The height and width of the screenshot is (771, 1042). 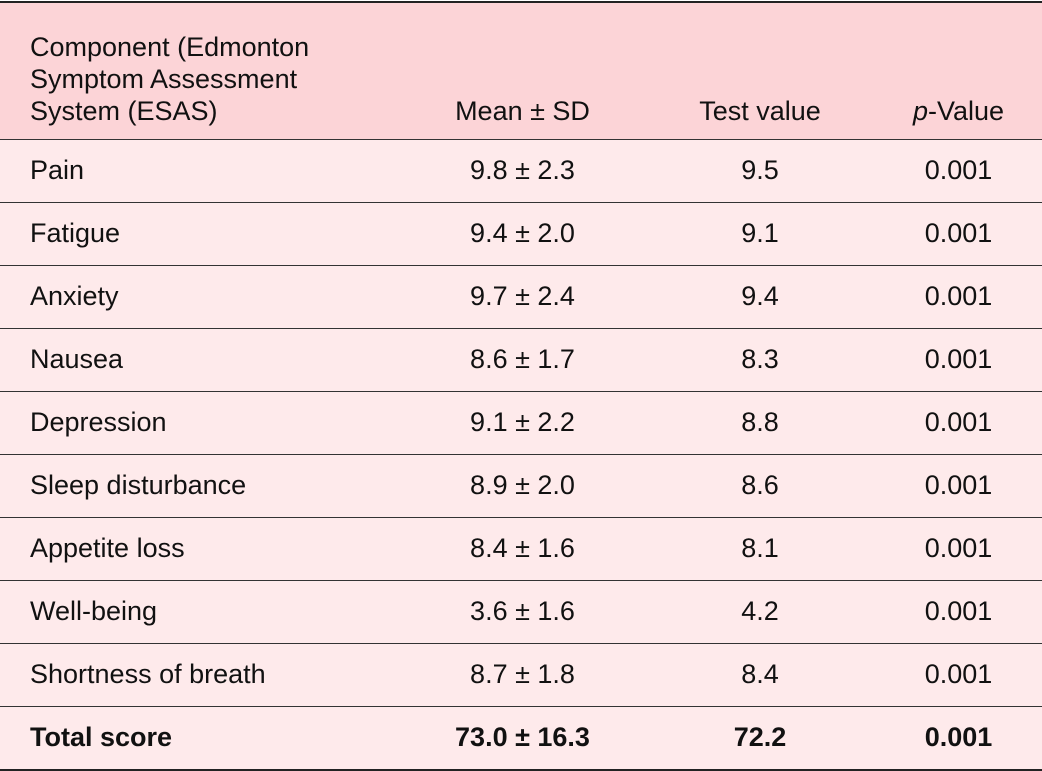 I want to click on table-cell: 8.1, so click(x=760, y=548).